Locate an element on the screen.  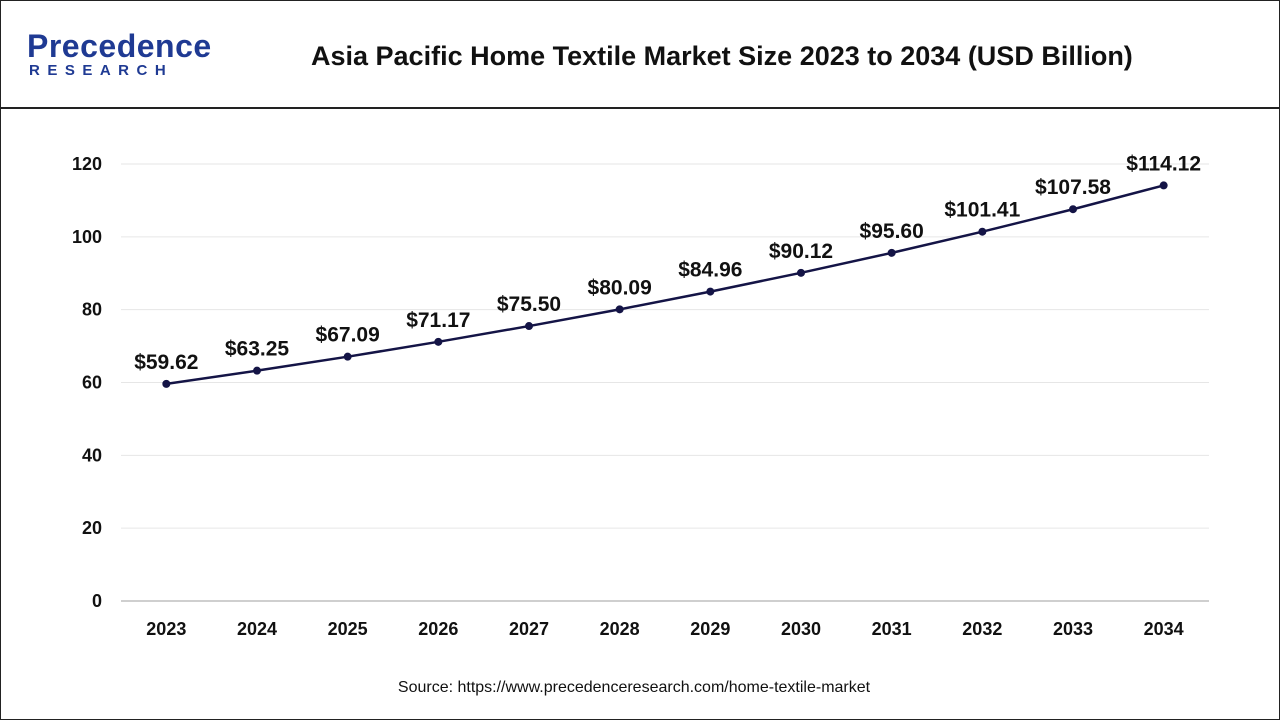
y-tick-label: 100 is located at coordinates (87, 237).